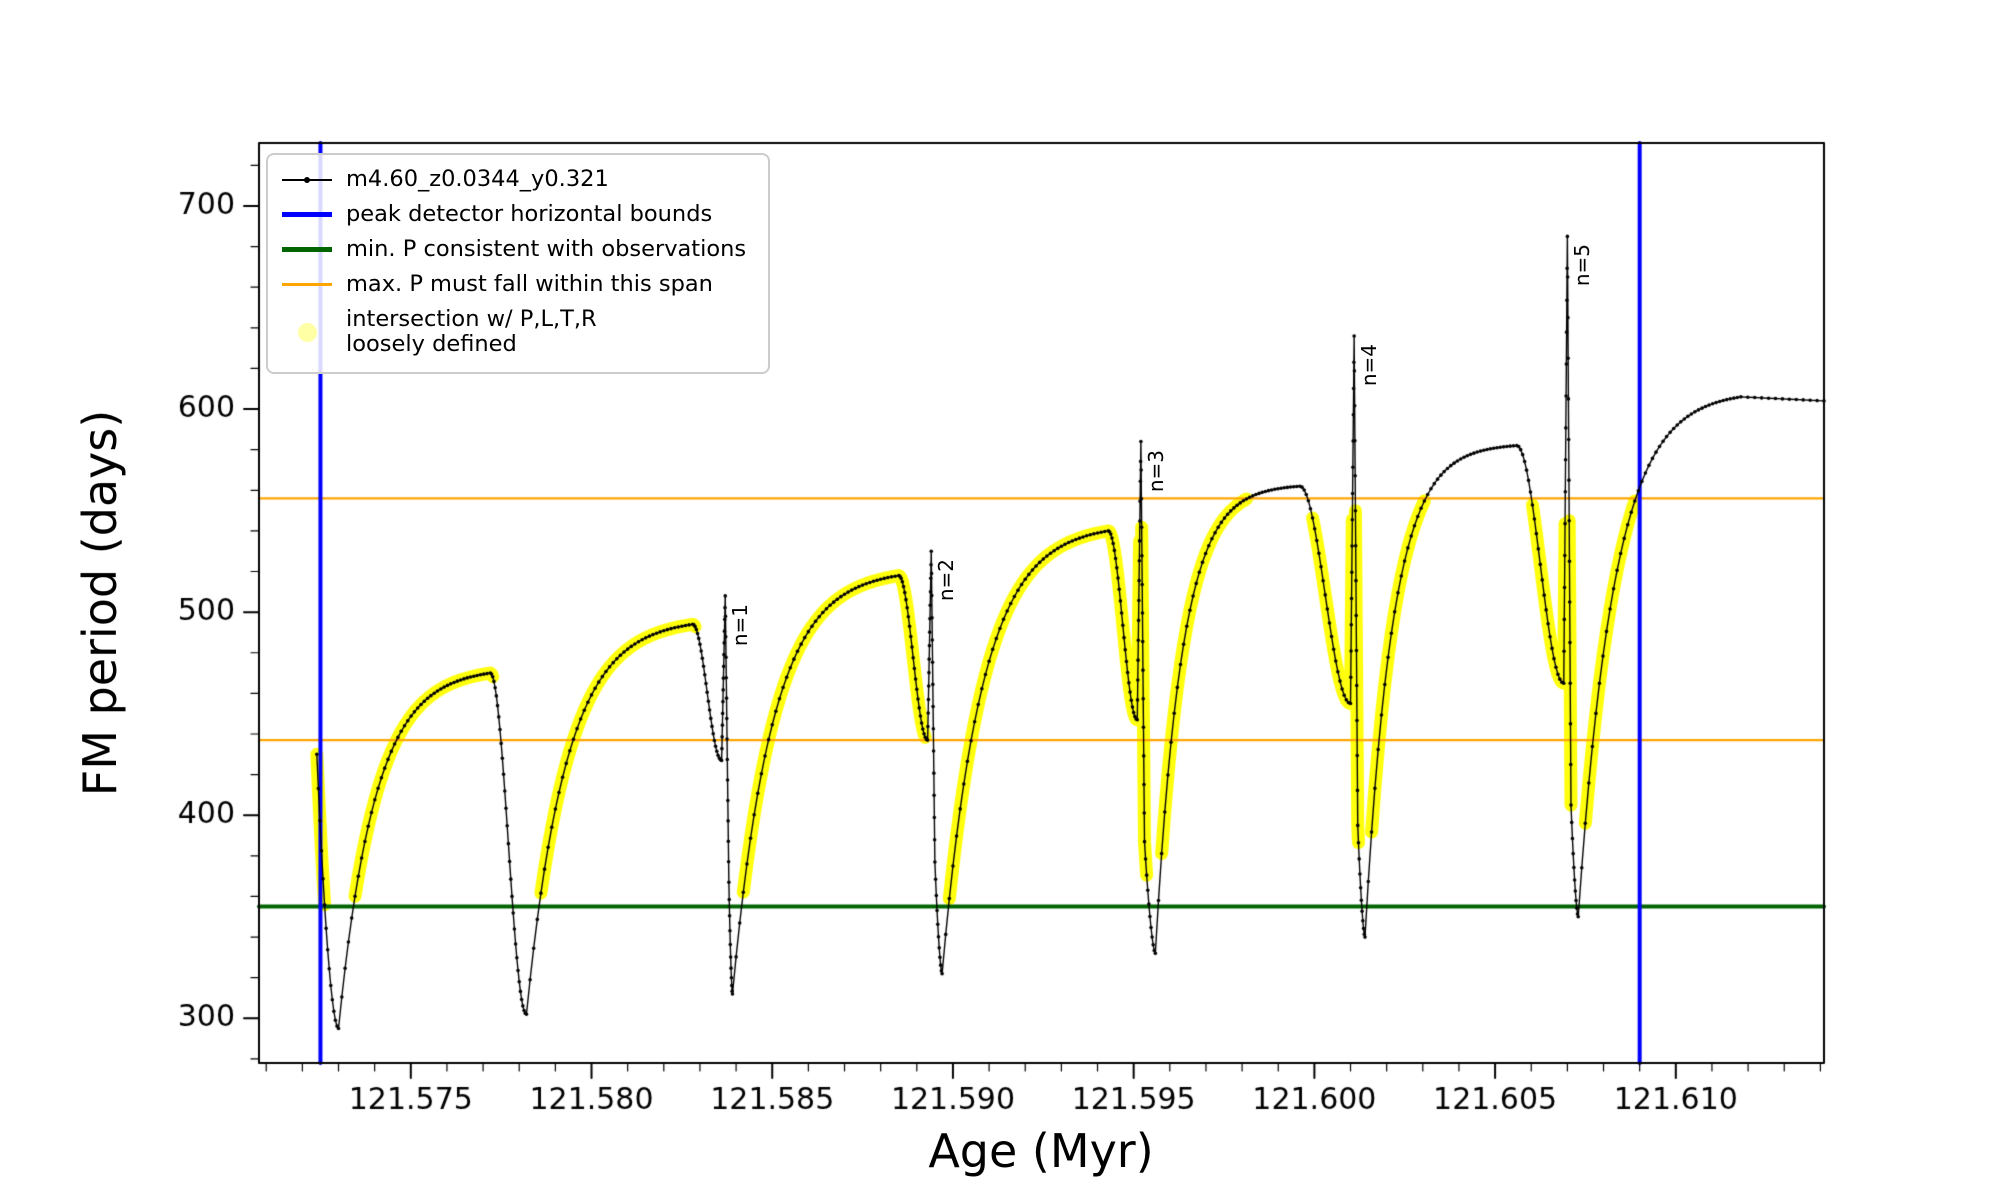  Describe the element at coordinates (1369, 365) in the screenshot. I see `spike-annotation-n4: n=4` at that location.